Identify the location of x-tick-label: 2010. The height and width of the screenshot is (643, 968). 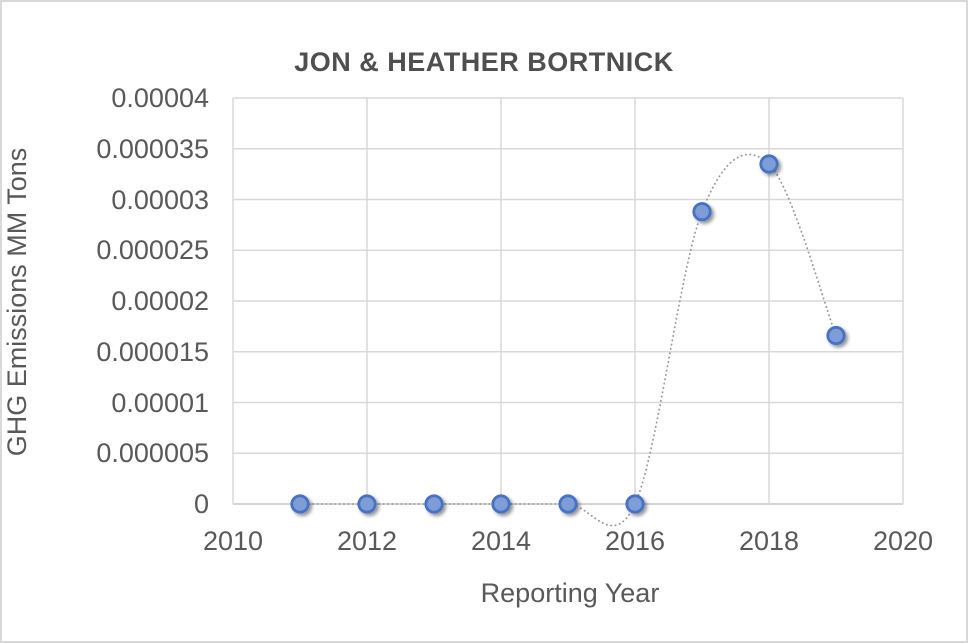
(233, 541).